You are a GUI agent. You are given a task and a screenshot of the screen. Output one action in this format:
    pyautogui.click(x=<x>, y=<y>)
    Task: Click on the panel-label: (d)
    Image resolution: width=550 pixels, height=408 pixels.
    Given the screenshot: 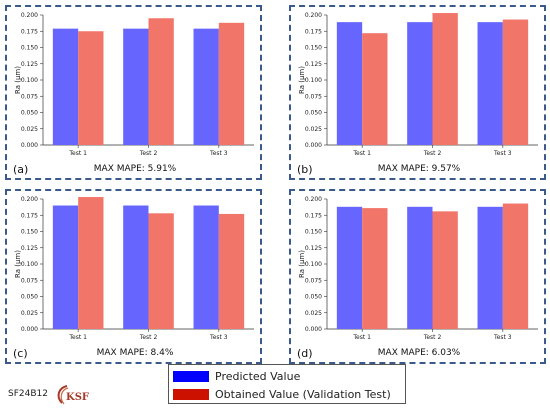 What is the action you would take?
    pyautogui.click(x=305, y=353)
    